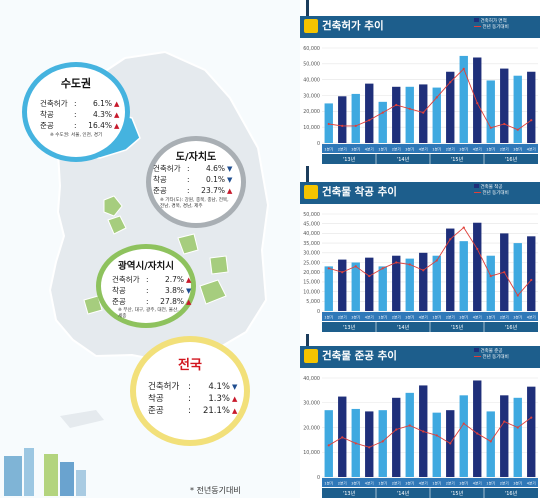  Describe the element at coordinates (193, 399) in the screenshot. I see `national-start-stat: 착공:1.3% ▲` at that location.